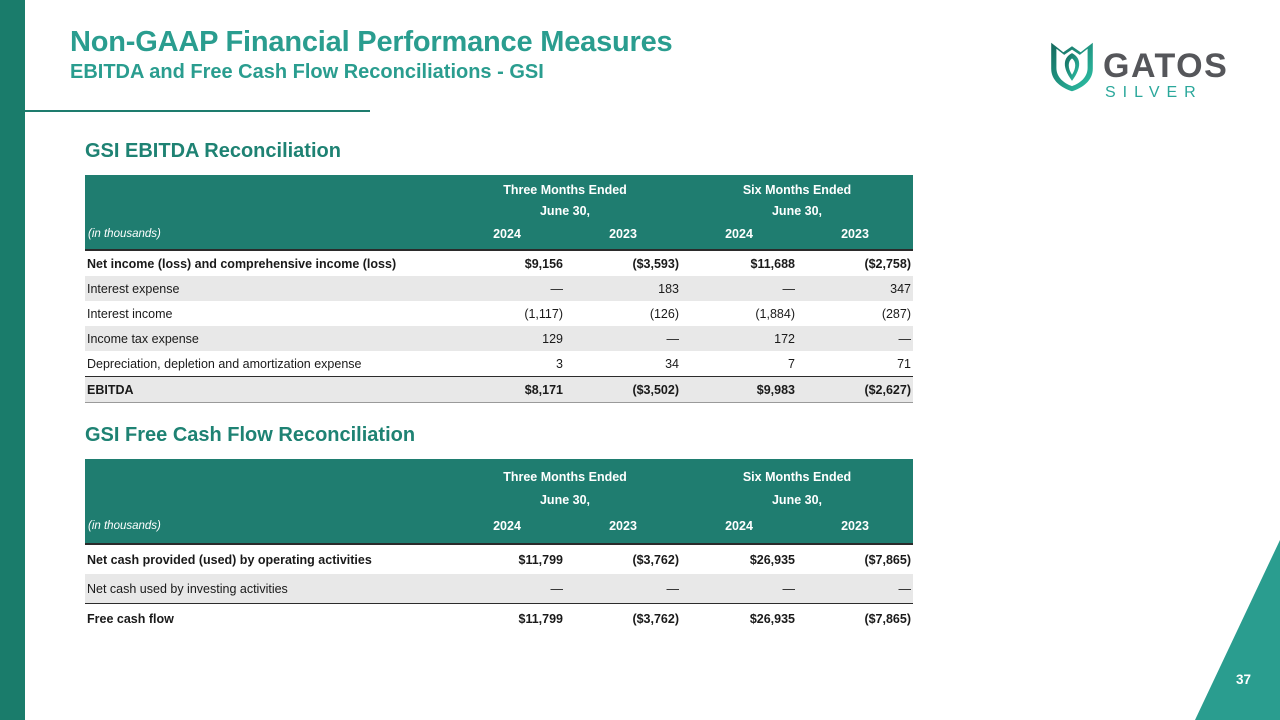 This screenshot has height=720, width=1280. What do you see at coordinates (250, 435) in the screenshot?
I see `section-heading-free-cash-flow: GSI Free Cash Flow Reconciliation` at bounding box center [250, 435].